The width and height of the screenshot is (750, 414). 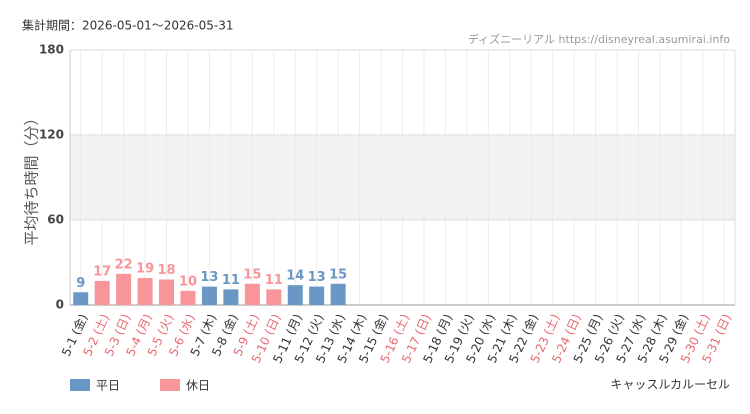 What do you see at coordinates (32, 177) in the screenshot?
I see `y-axis-label: 平均待ち時間（分）` at bounding box center [32, 177].